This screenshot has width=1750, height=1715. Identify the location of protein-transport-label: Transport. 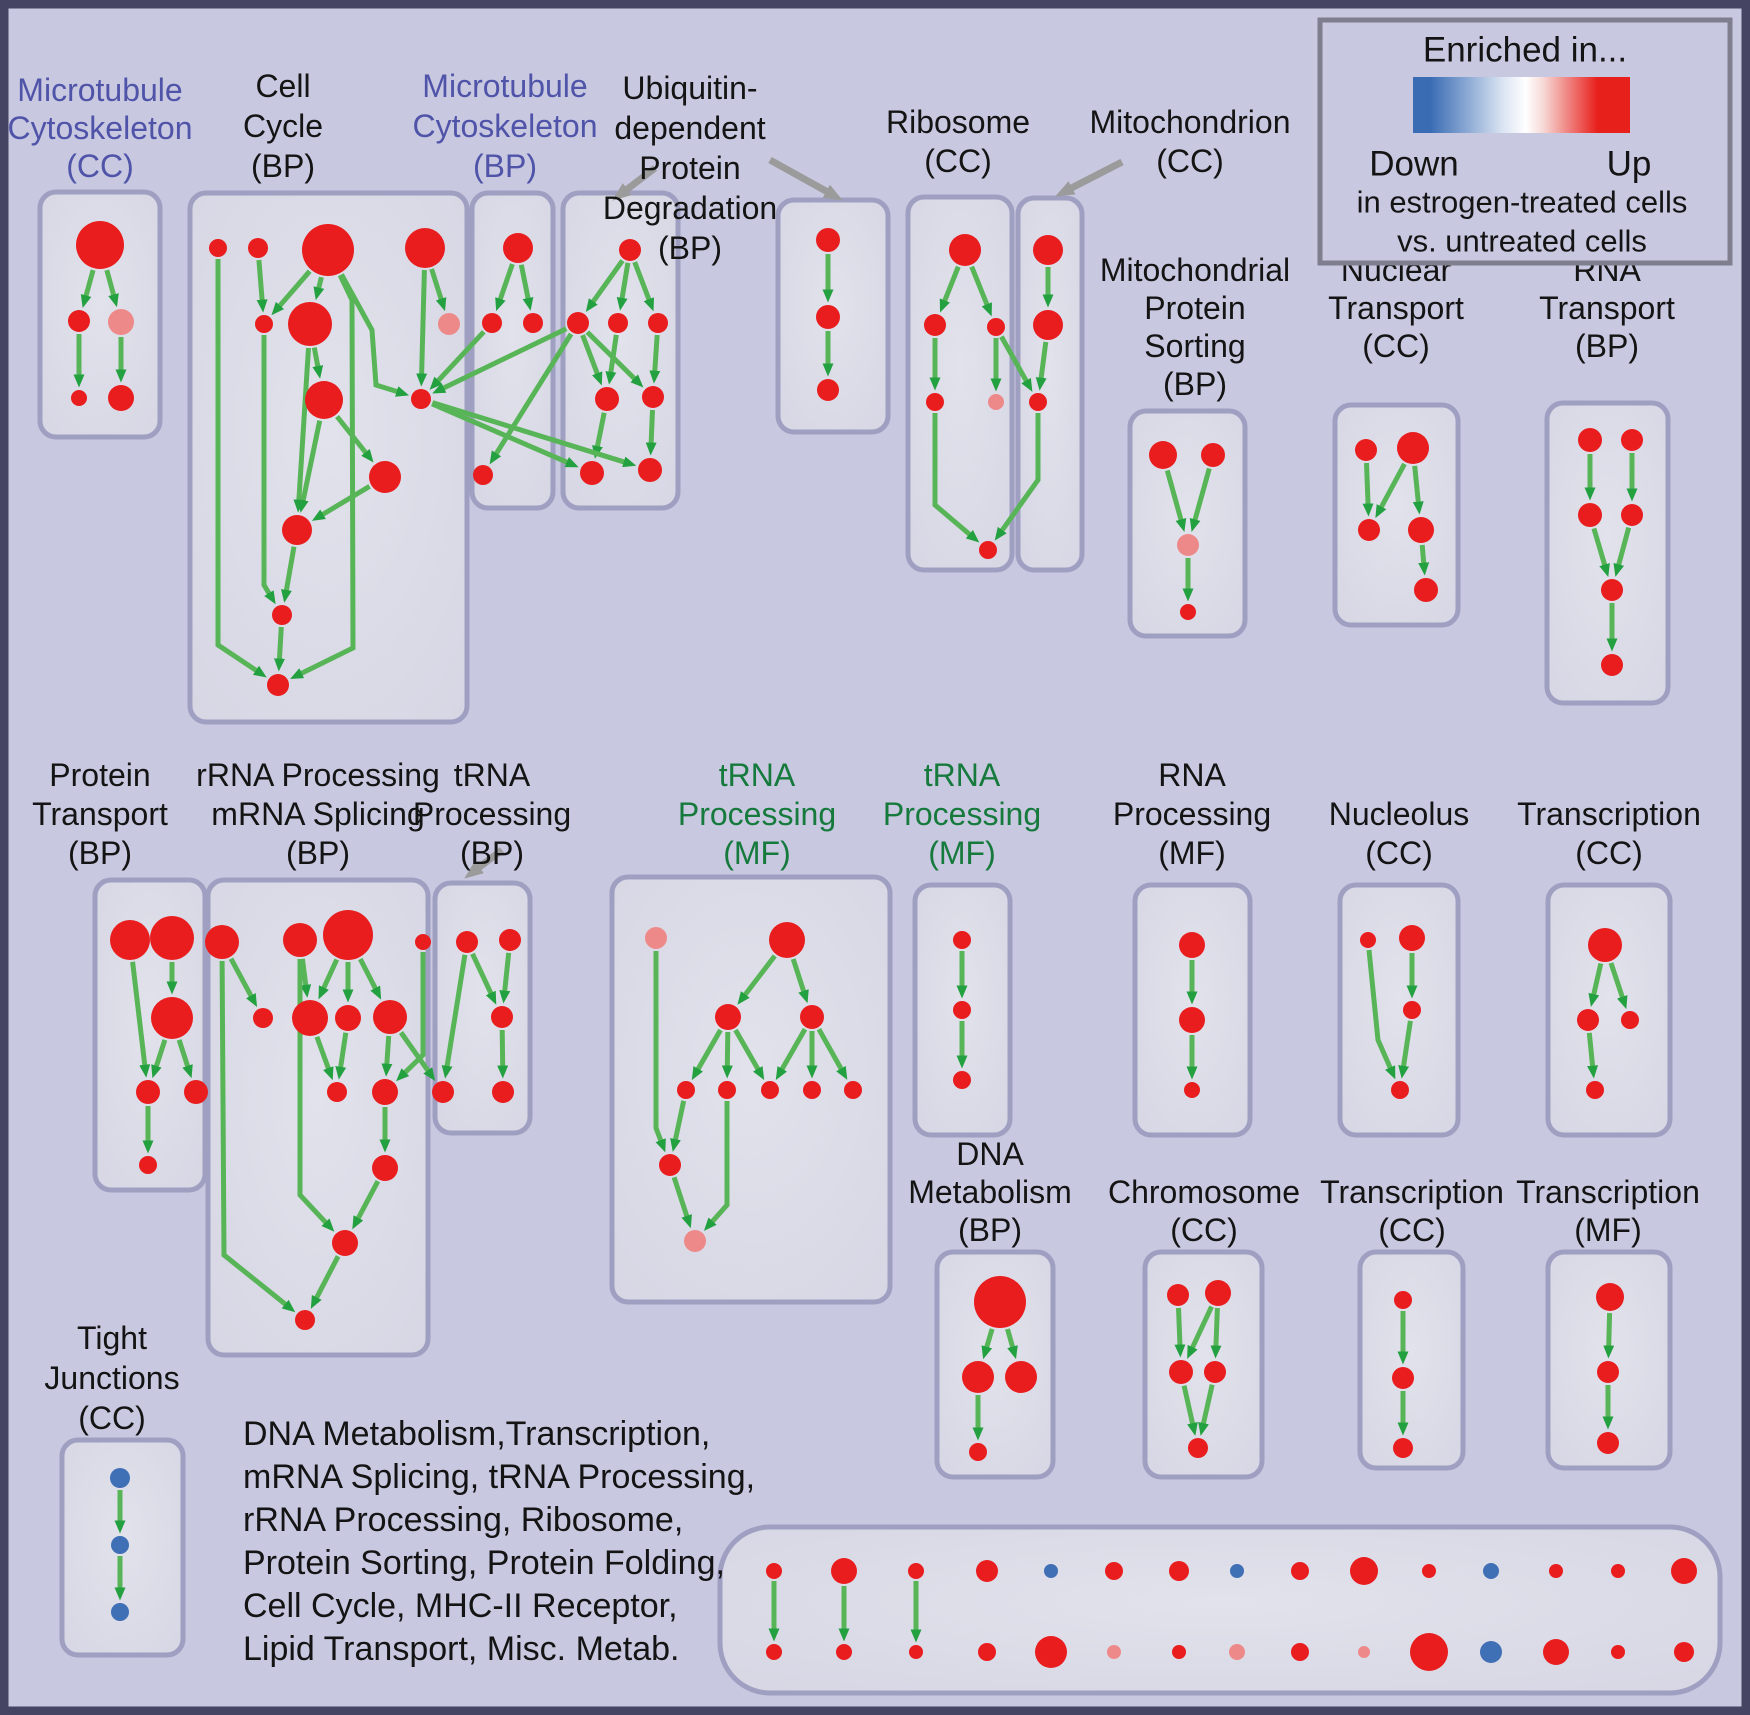
(100, 814).